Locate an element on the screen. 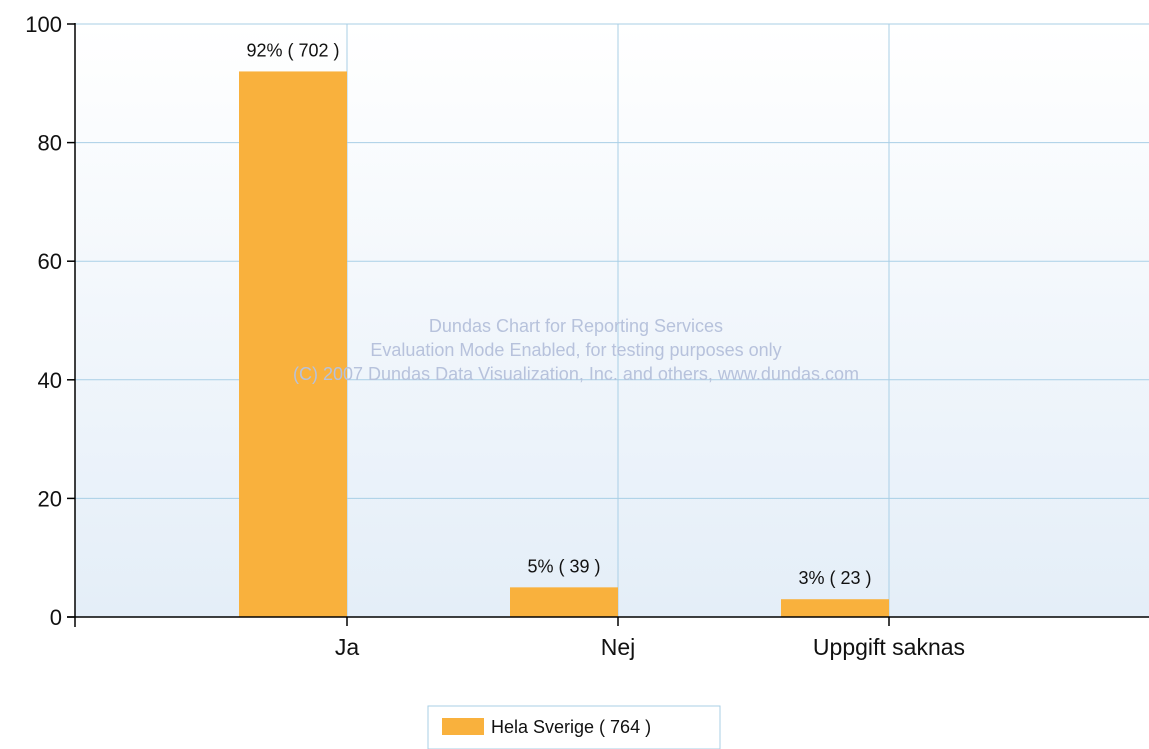 The image size is (1149, 749). bar-nej is located at coordinates (564, 602).